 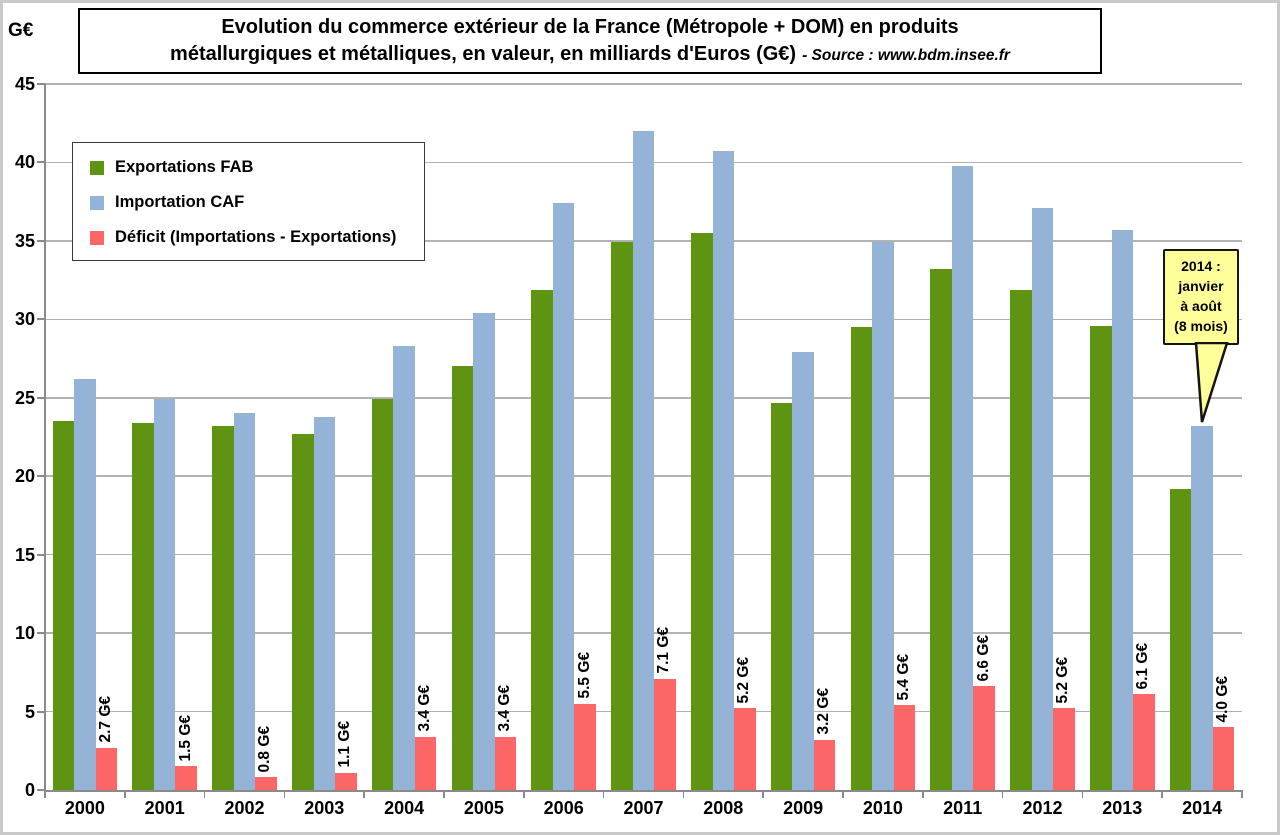 I want to click on annotation-callout: 2014 : janvier à août (8 mois), so click(x=1201, y=297).